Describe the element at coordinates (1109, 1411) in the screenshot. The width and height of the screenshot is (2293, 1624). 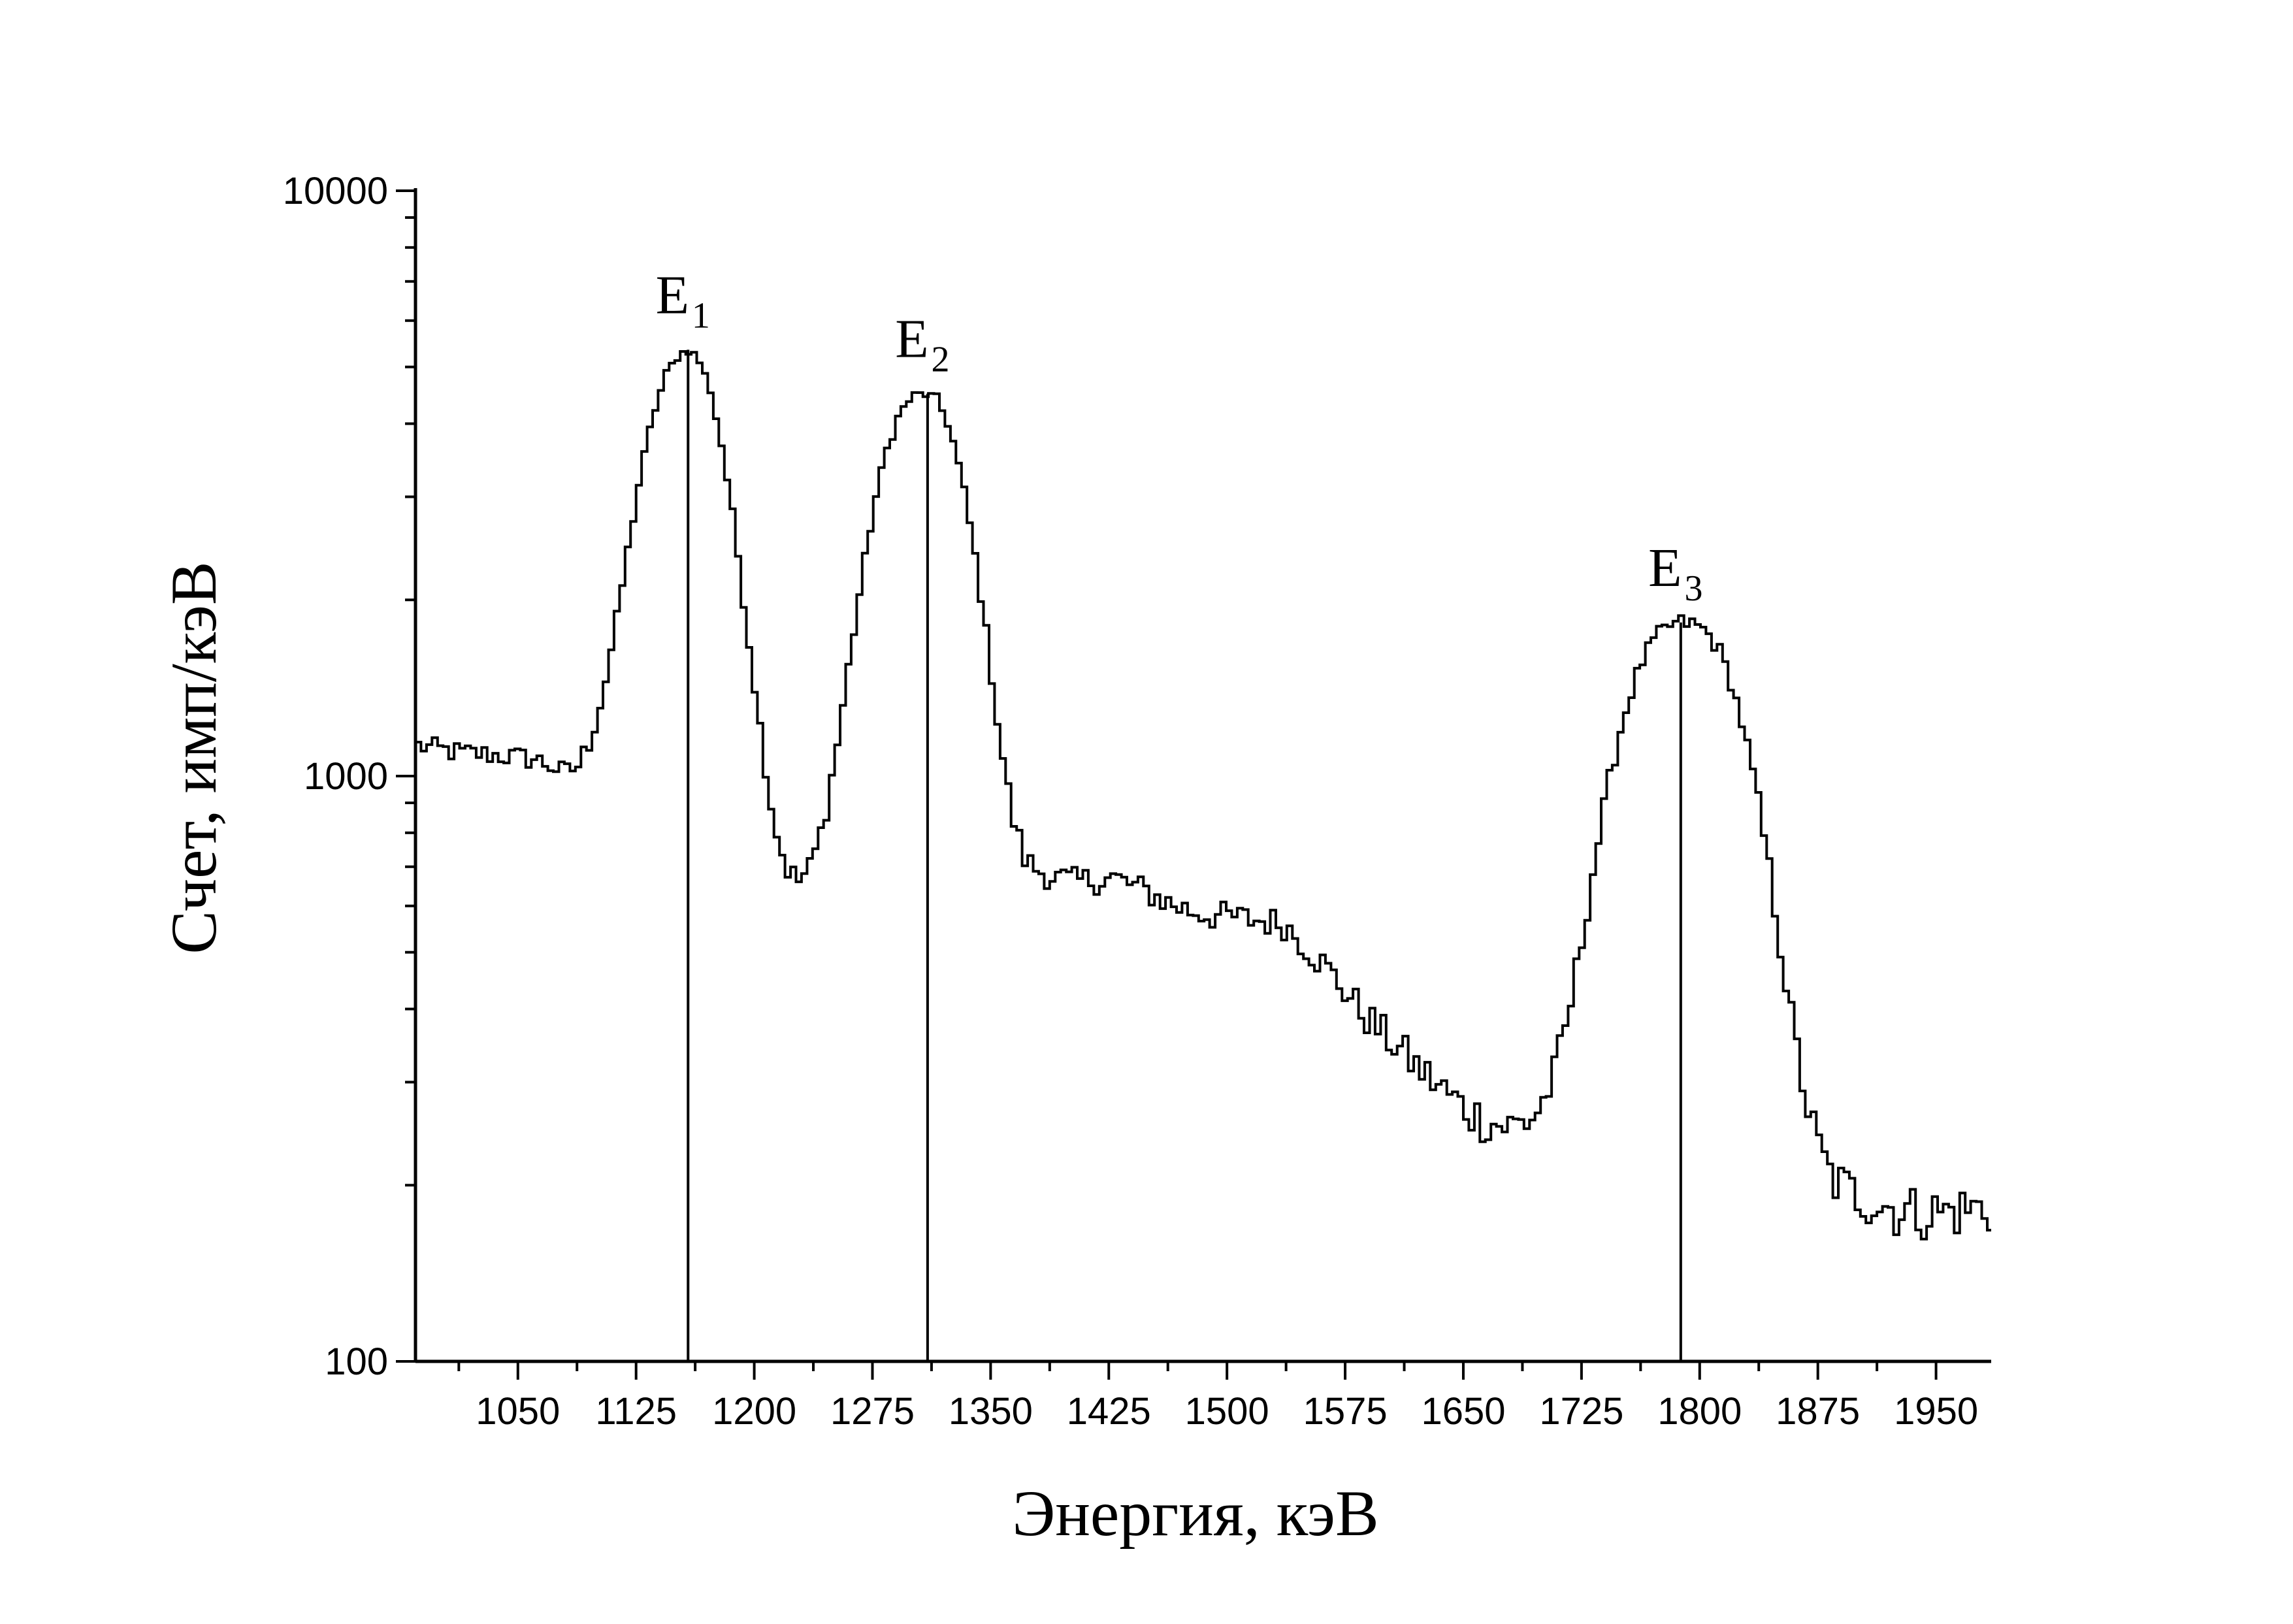
I see `x-tick-label: 1425` at that location.